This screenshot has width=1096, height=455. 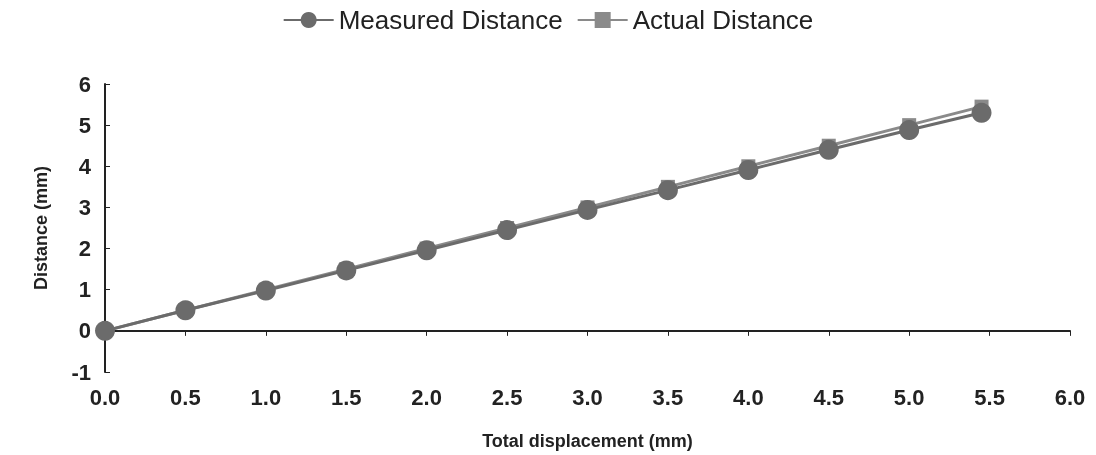 I want to click on y-tick-label: 0, so click(x=84, y=331).